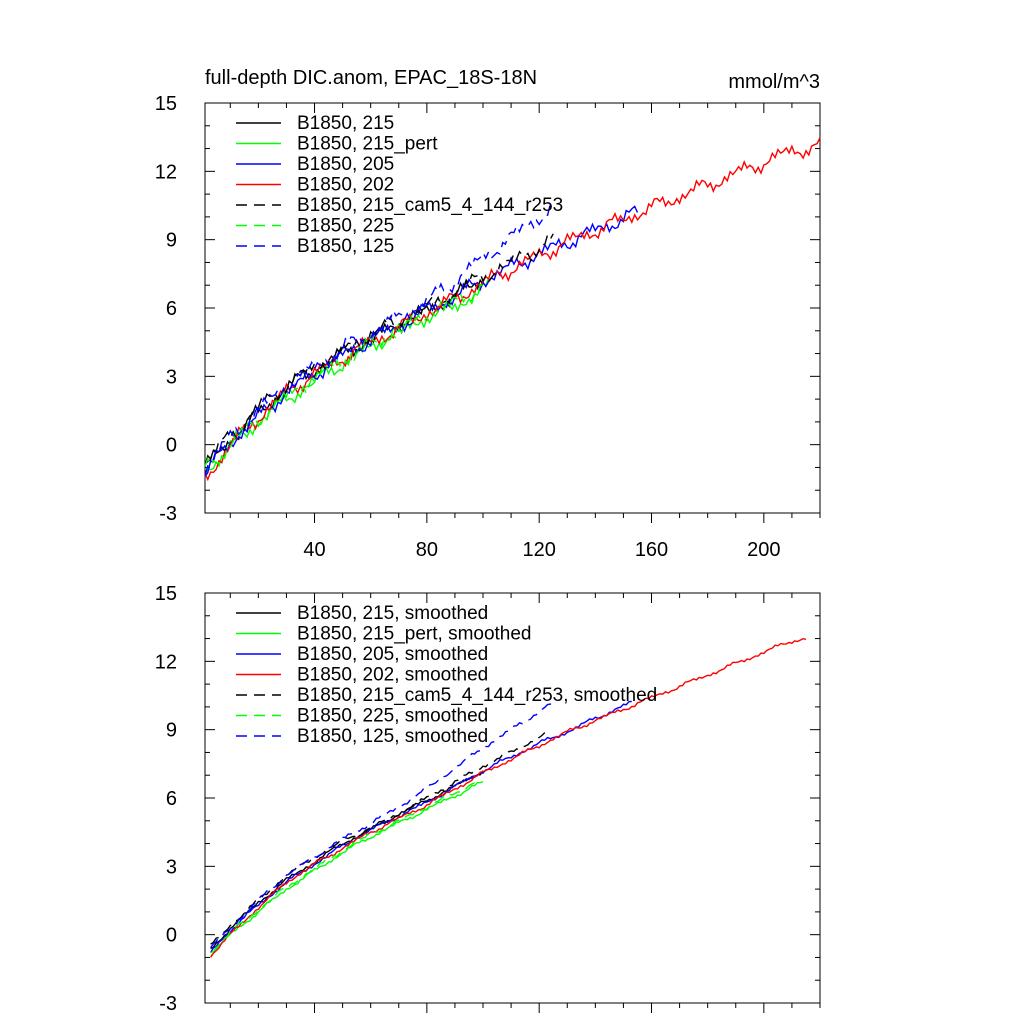 The height and width of the screenshot is (1024, 1024). What do you see at coordinates (171, 241) in the screenshot?
I see `top-y-tick-label: 9` at bounding box center [171, 241].